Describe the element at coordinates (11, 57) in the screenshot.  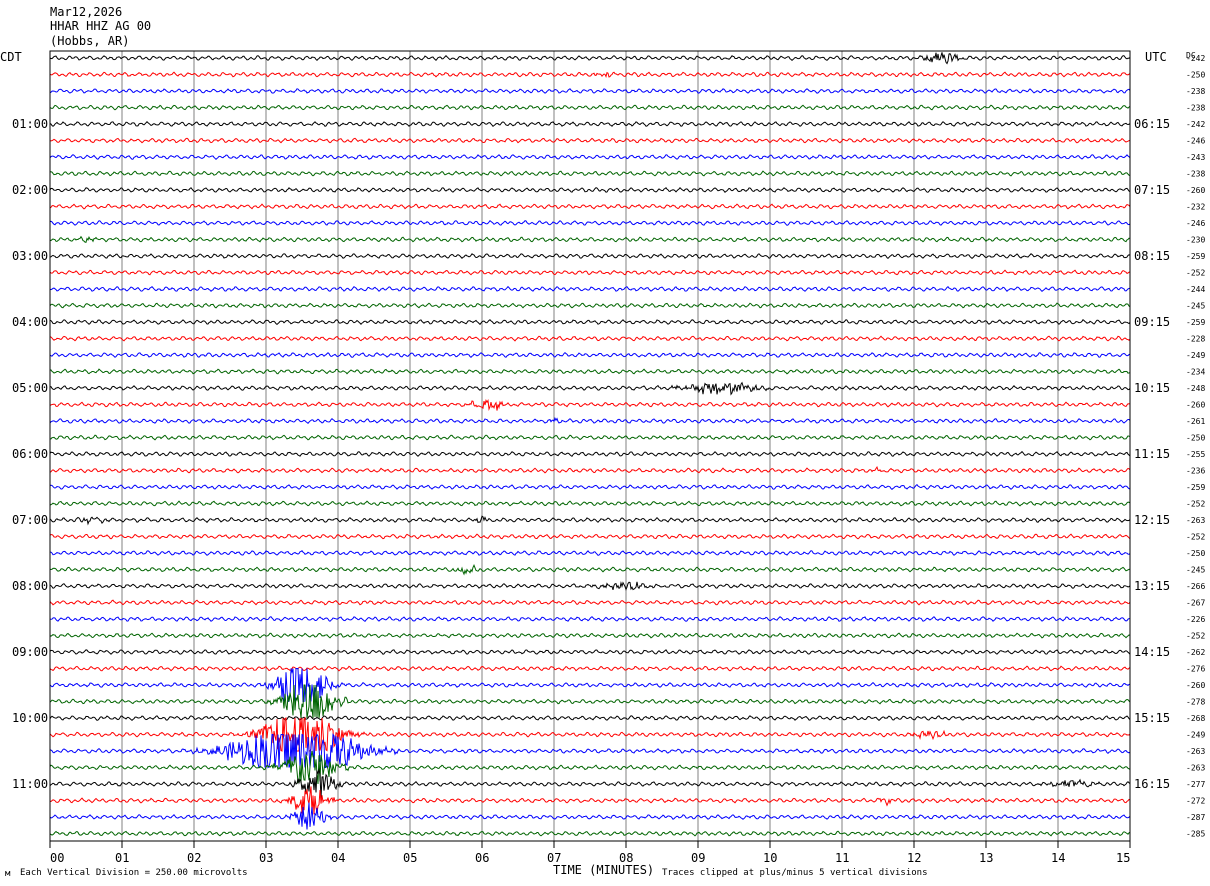
I see `left-timezone-label: CDT` at that location.